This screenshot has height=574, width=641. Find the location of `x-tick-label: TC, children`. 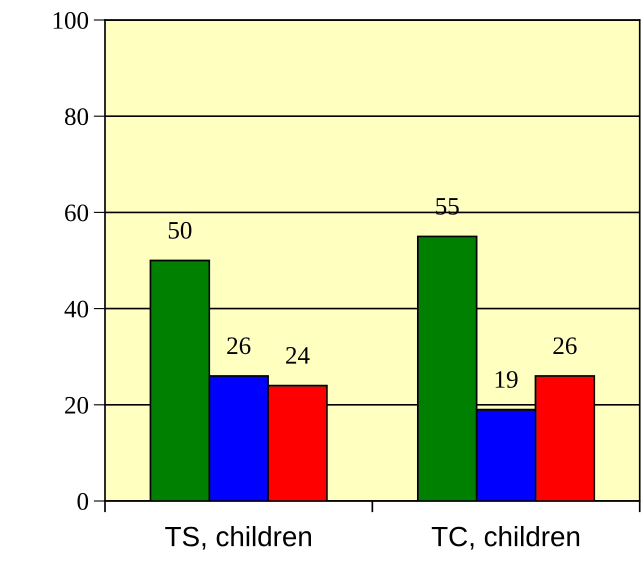

x-tick-label: TC, children is located at coordinates (506, 538).